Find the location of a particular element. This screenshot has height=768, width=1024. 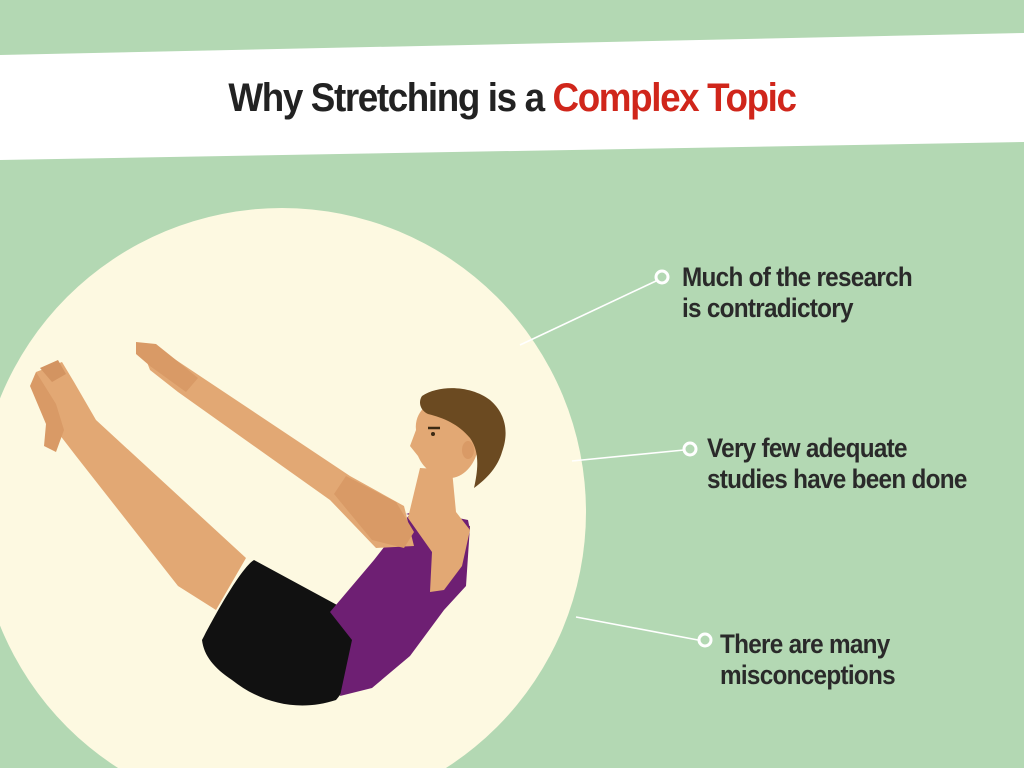

connector-lines is located at coordinates (609, 460).